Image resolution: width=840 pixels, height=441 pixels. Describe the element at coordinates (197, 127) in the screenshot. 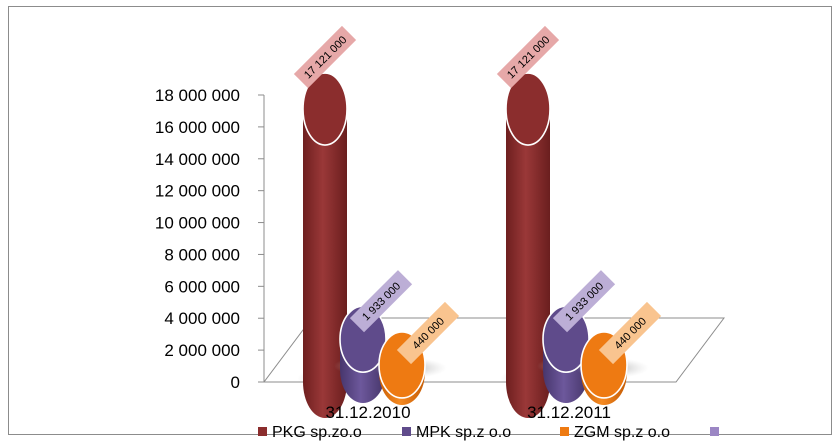

I see `y-tick-label: 16 000 000` at that location.